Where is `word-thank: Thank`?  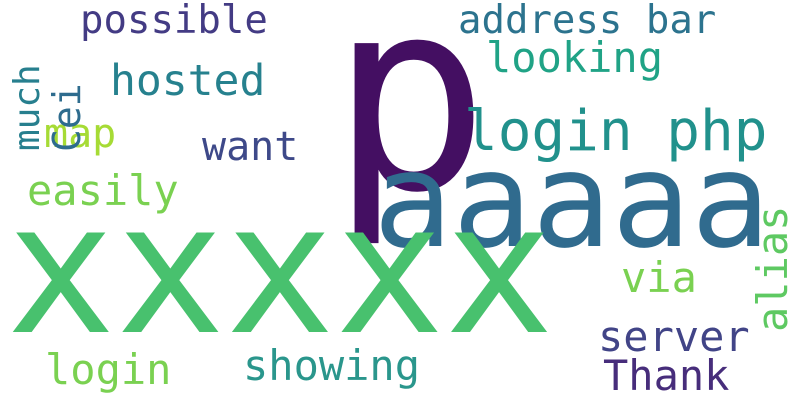
word-thank: Thank is located at coordinates (666, 375).